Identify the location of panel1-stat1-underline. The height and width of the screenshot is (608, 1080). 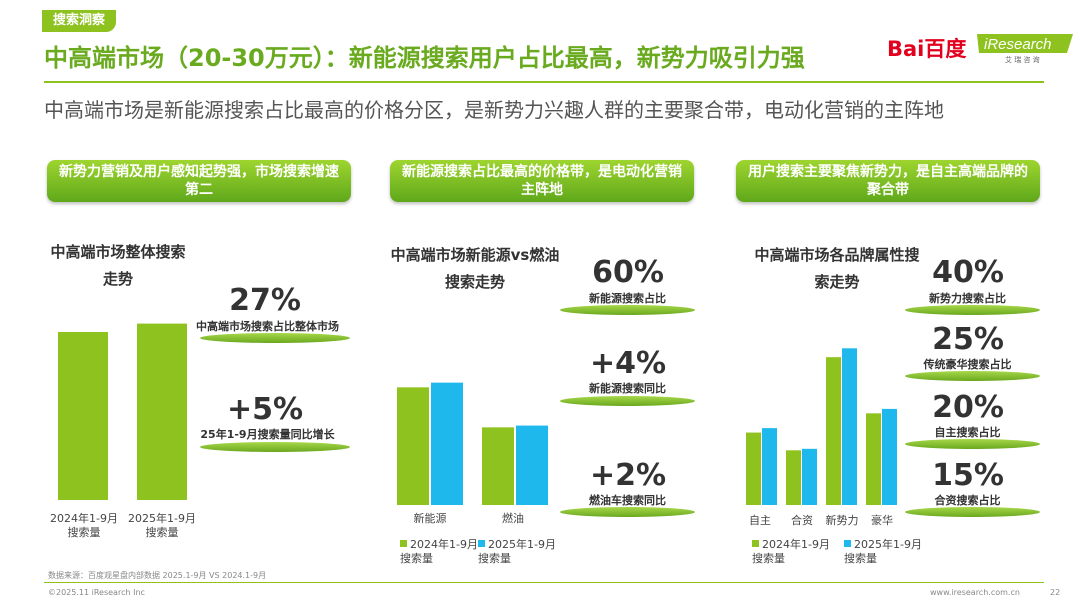
(275, 338).